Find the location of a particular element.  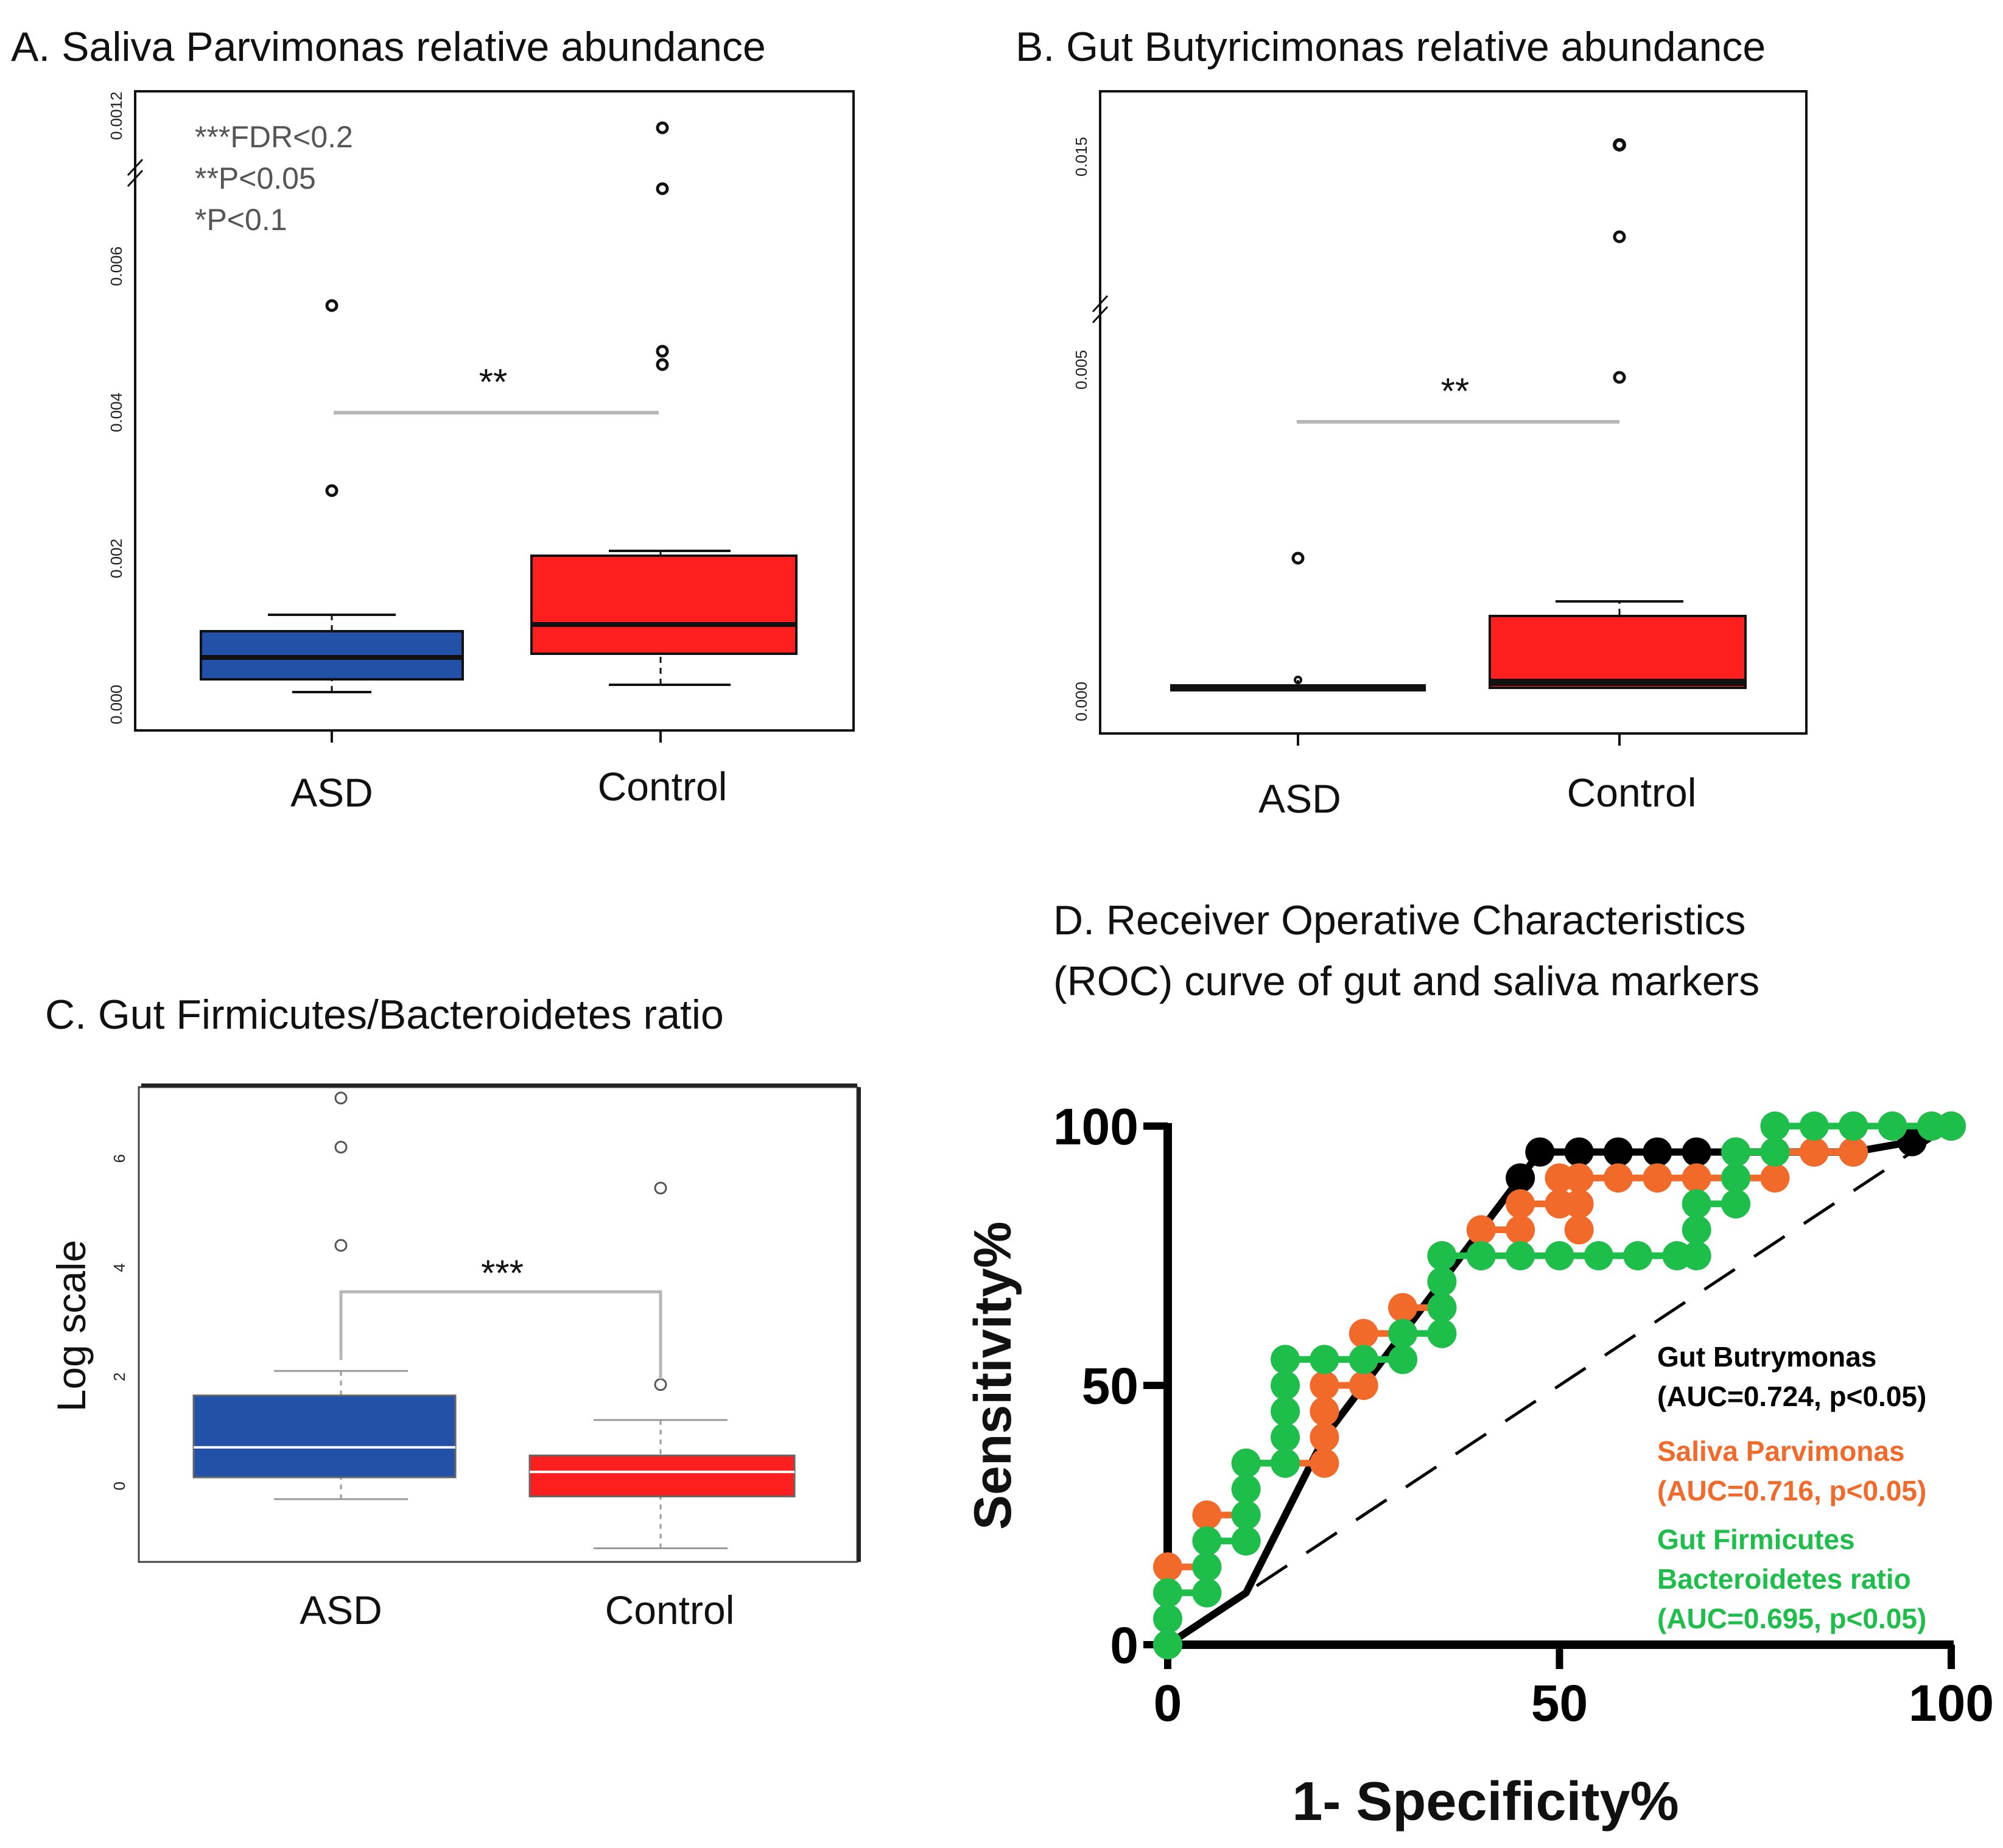

panel-a-ytick-label: 0.006 is located at coordinates (116, 266).